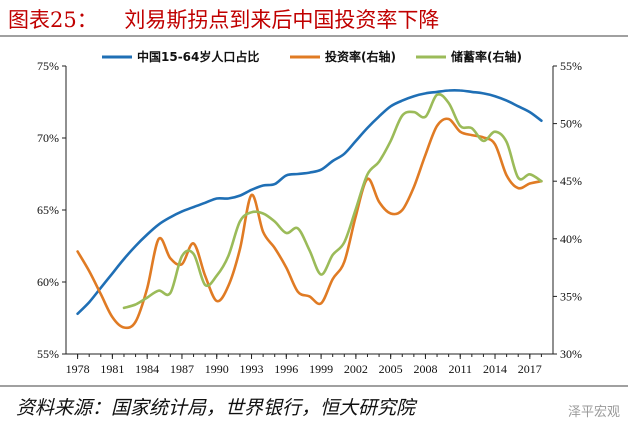  I want to click on watermark: 泽平宏观, so click(593, 412).